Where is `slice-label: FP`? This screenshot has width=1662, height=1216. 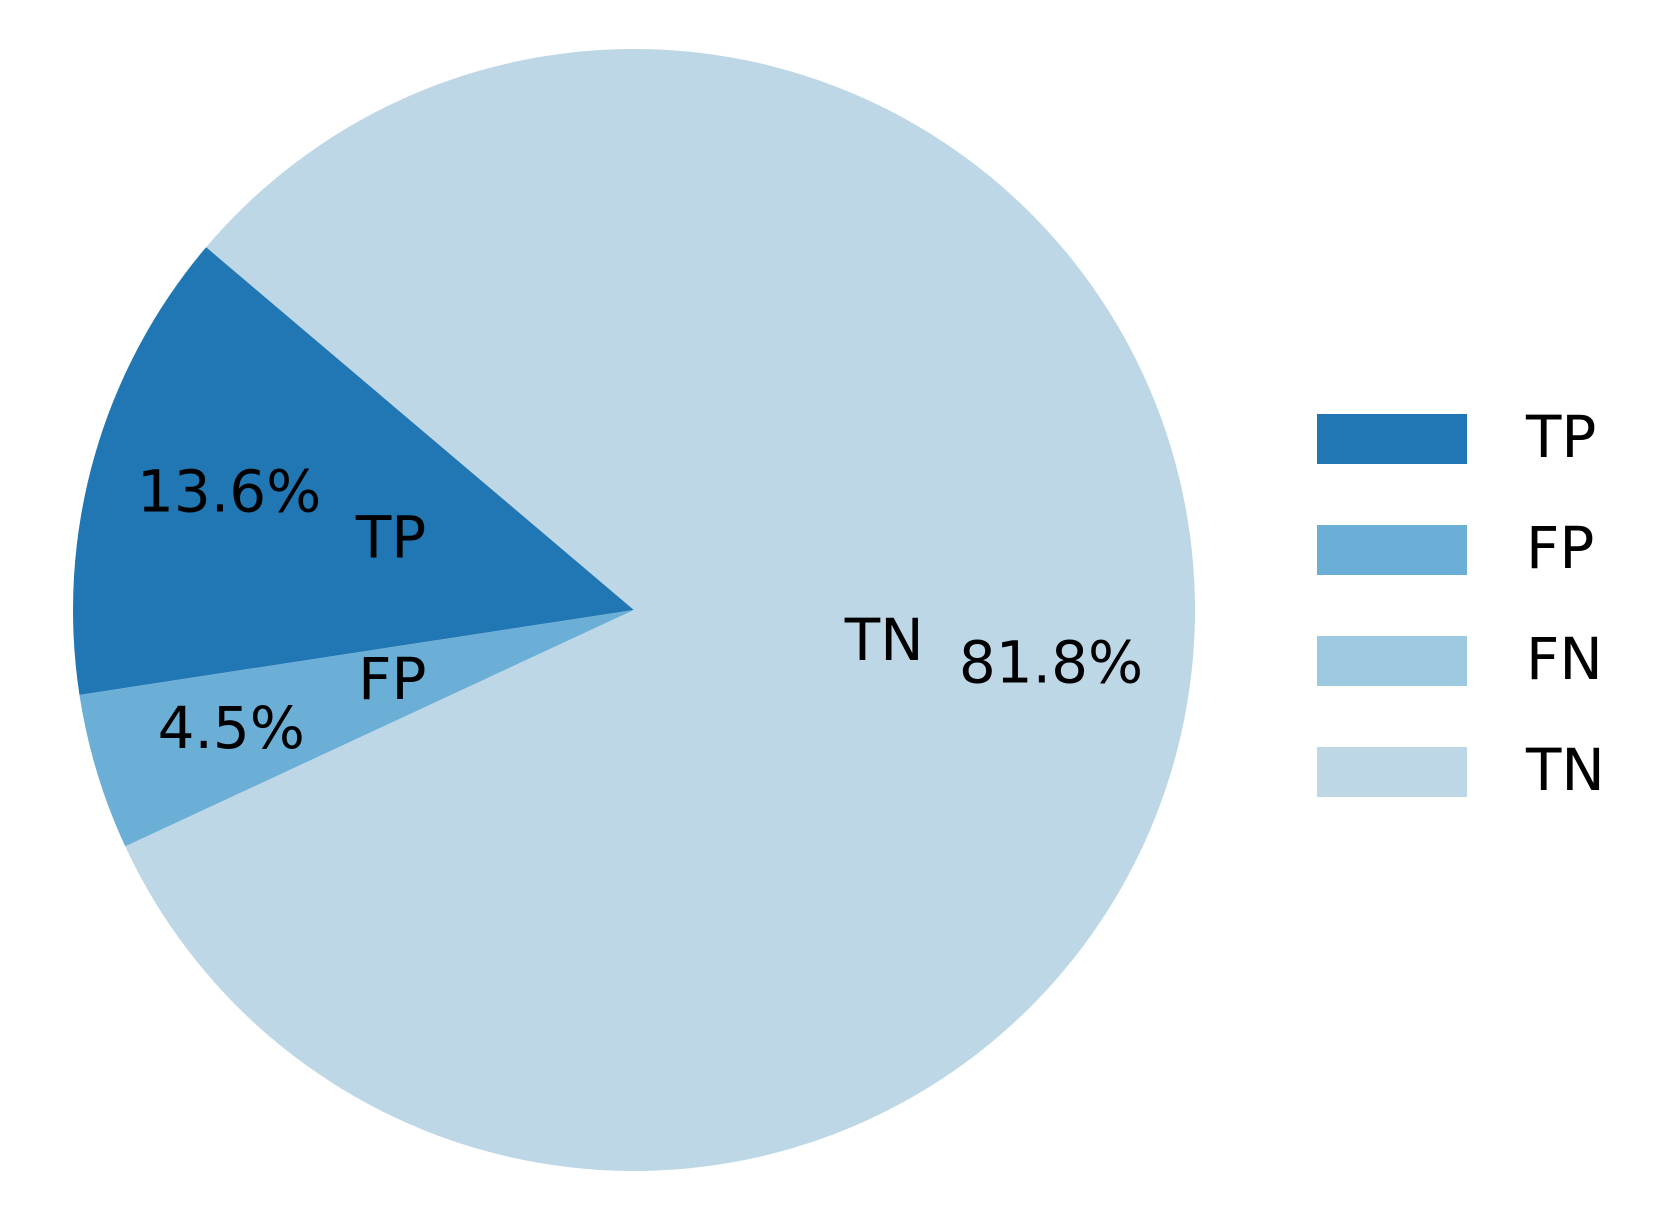 slice-label: FP is located at coordinates (392, 679).